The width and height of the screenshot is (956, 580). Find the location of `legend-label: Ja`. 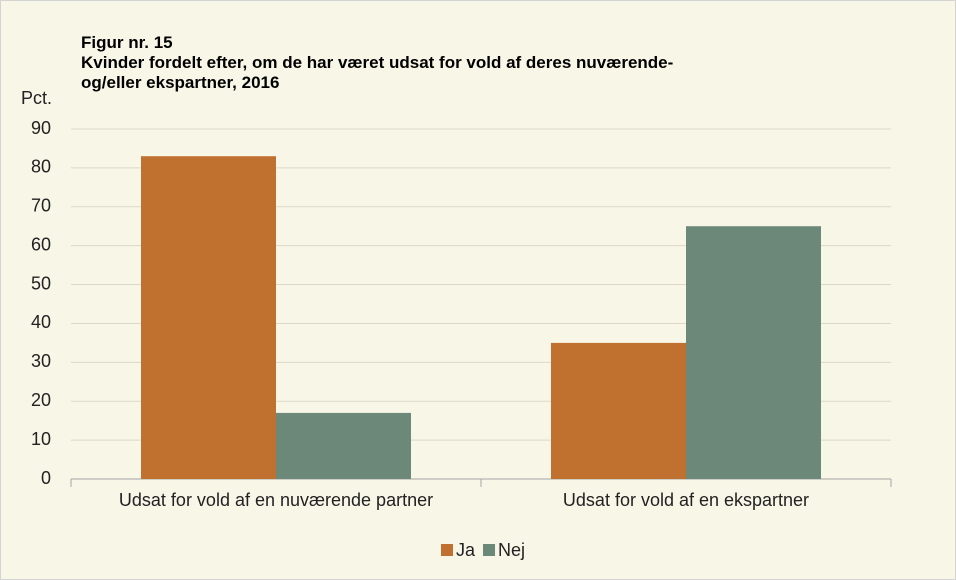

legend-label: Ja is located at coordinates (466, 550).